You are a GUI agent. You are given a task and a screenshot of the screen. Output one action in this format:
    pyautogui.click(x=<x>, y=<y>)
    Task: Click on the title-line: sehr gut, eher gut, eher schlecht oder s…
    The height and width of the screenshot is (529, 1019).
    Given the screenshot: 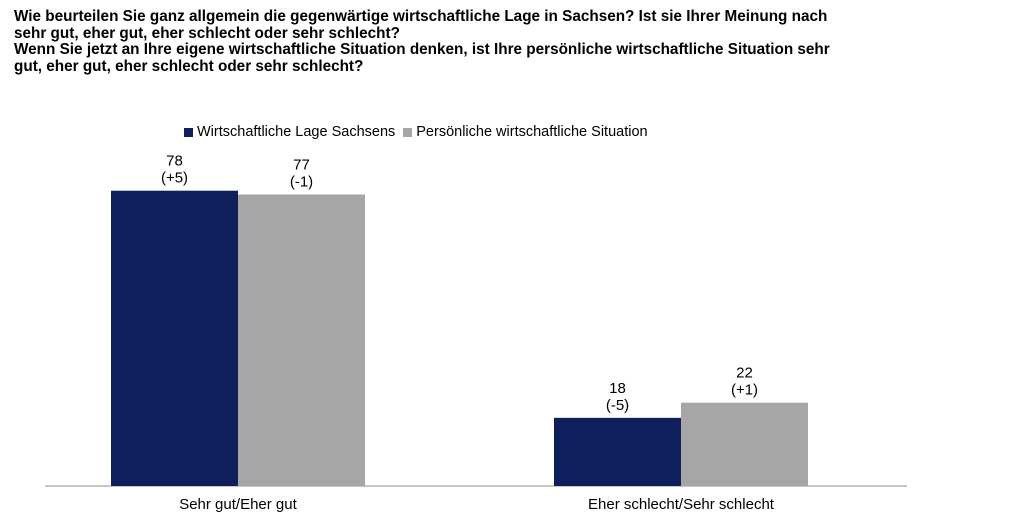 What is the action you would take?
    pyautogui.click(x=207, y=33)
    